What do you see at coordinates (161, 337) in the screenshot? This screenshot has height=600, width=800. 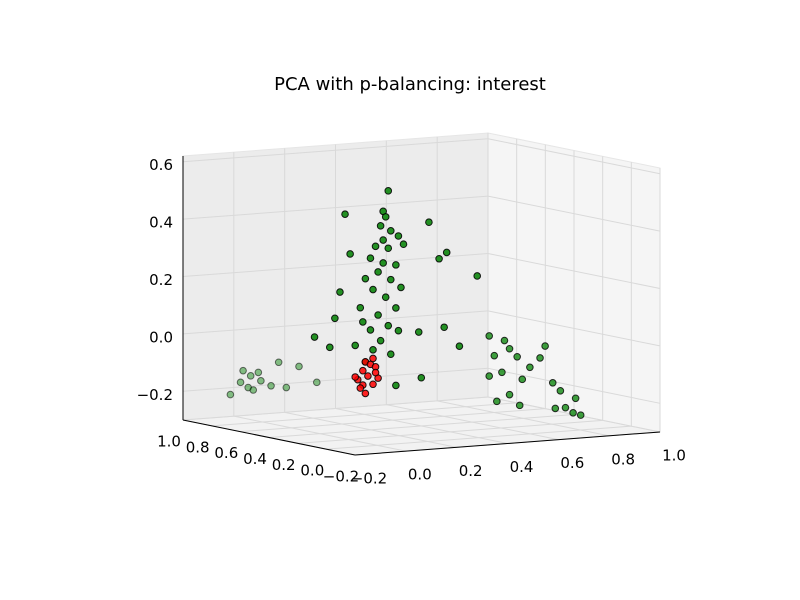 I see `z-tick-label: 0.0` at bounding box center [161, 337].